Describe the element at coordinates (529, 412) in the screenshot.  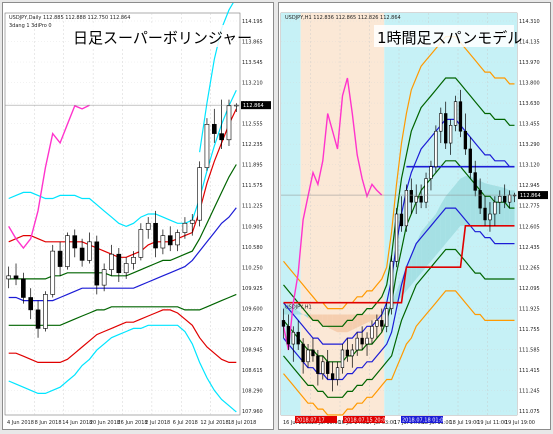
I see `y-tick-label: 111.075` at that location.